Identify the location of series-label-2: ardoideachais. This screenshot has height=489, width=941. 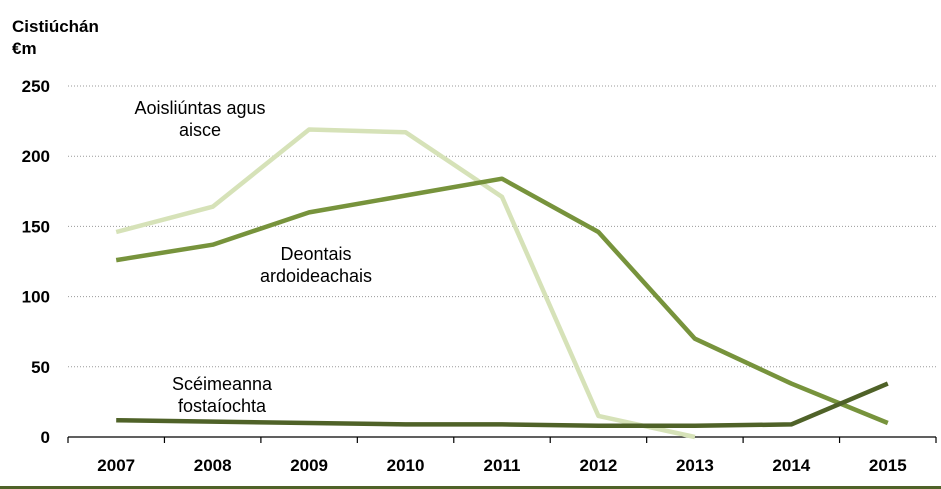
(316, 276).